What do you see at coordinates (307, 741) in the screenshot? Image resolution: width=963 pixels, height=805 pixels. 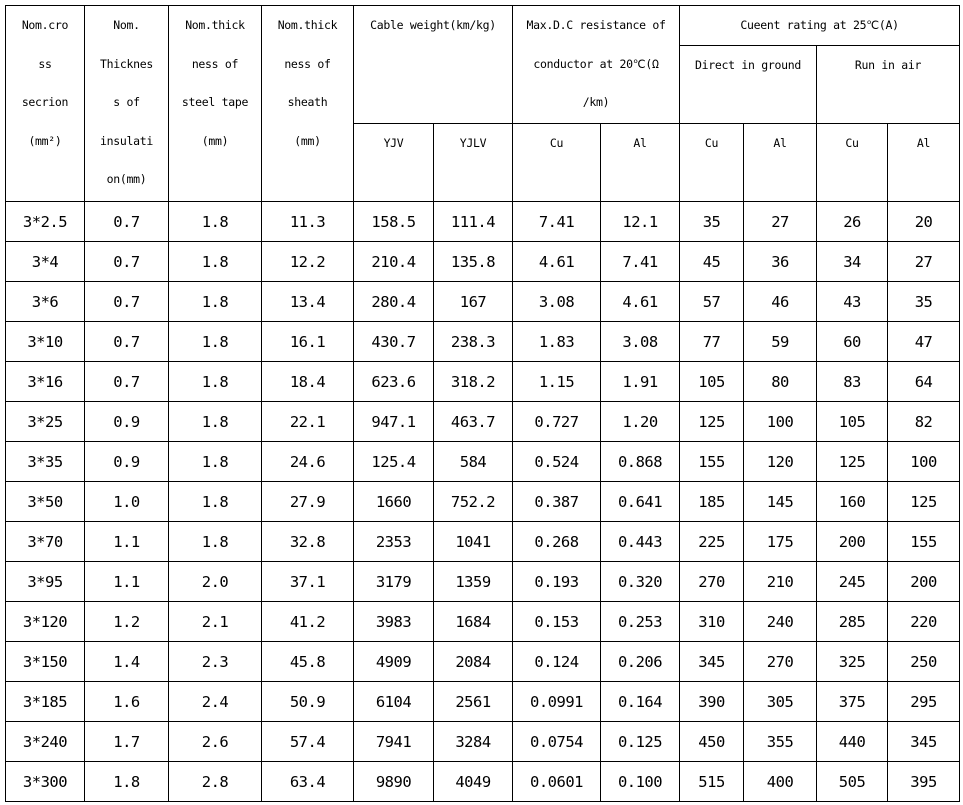 I see `table-cell: 57.4` at bounding box center [307, 741].